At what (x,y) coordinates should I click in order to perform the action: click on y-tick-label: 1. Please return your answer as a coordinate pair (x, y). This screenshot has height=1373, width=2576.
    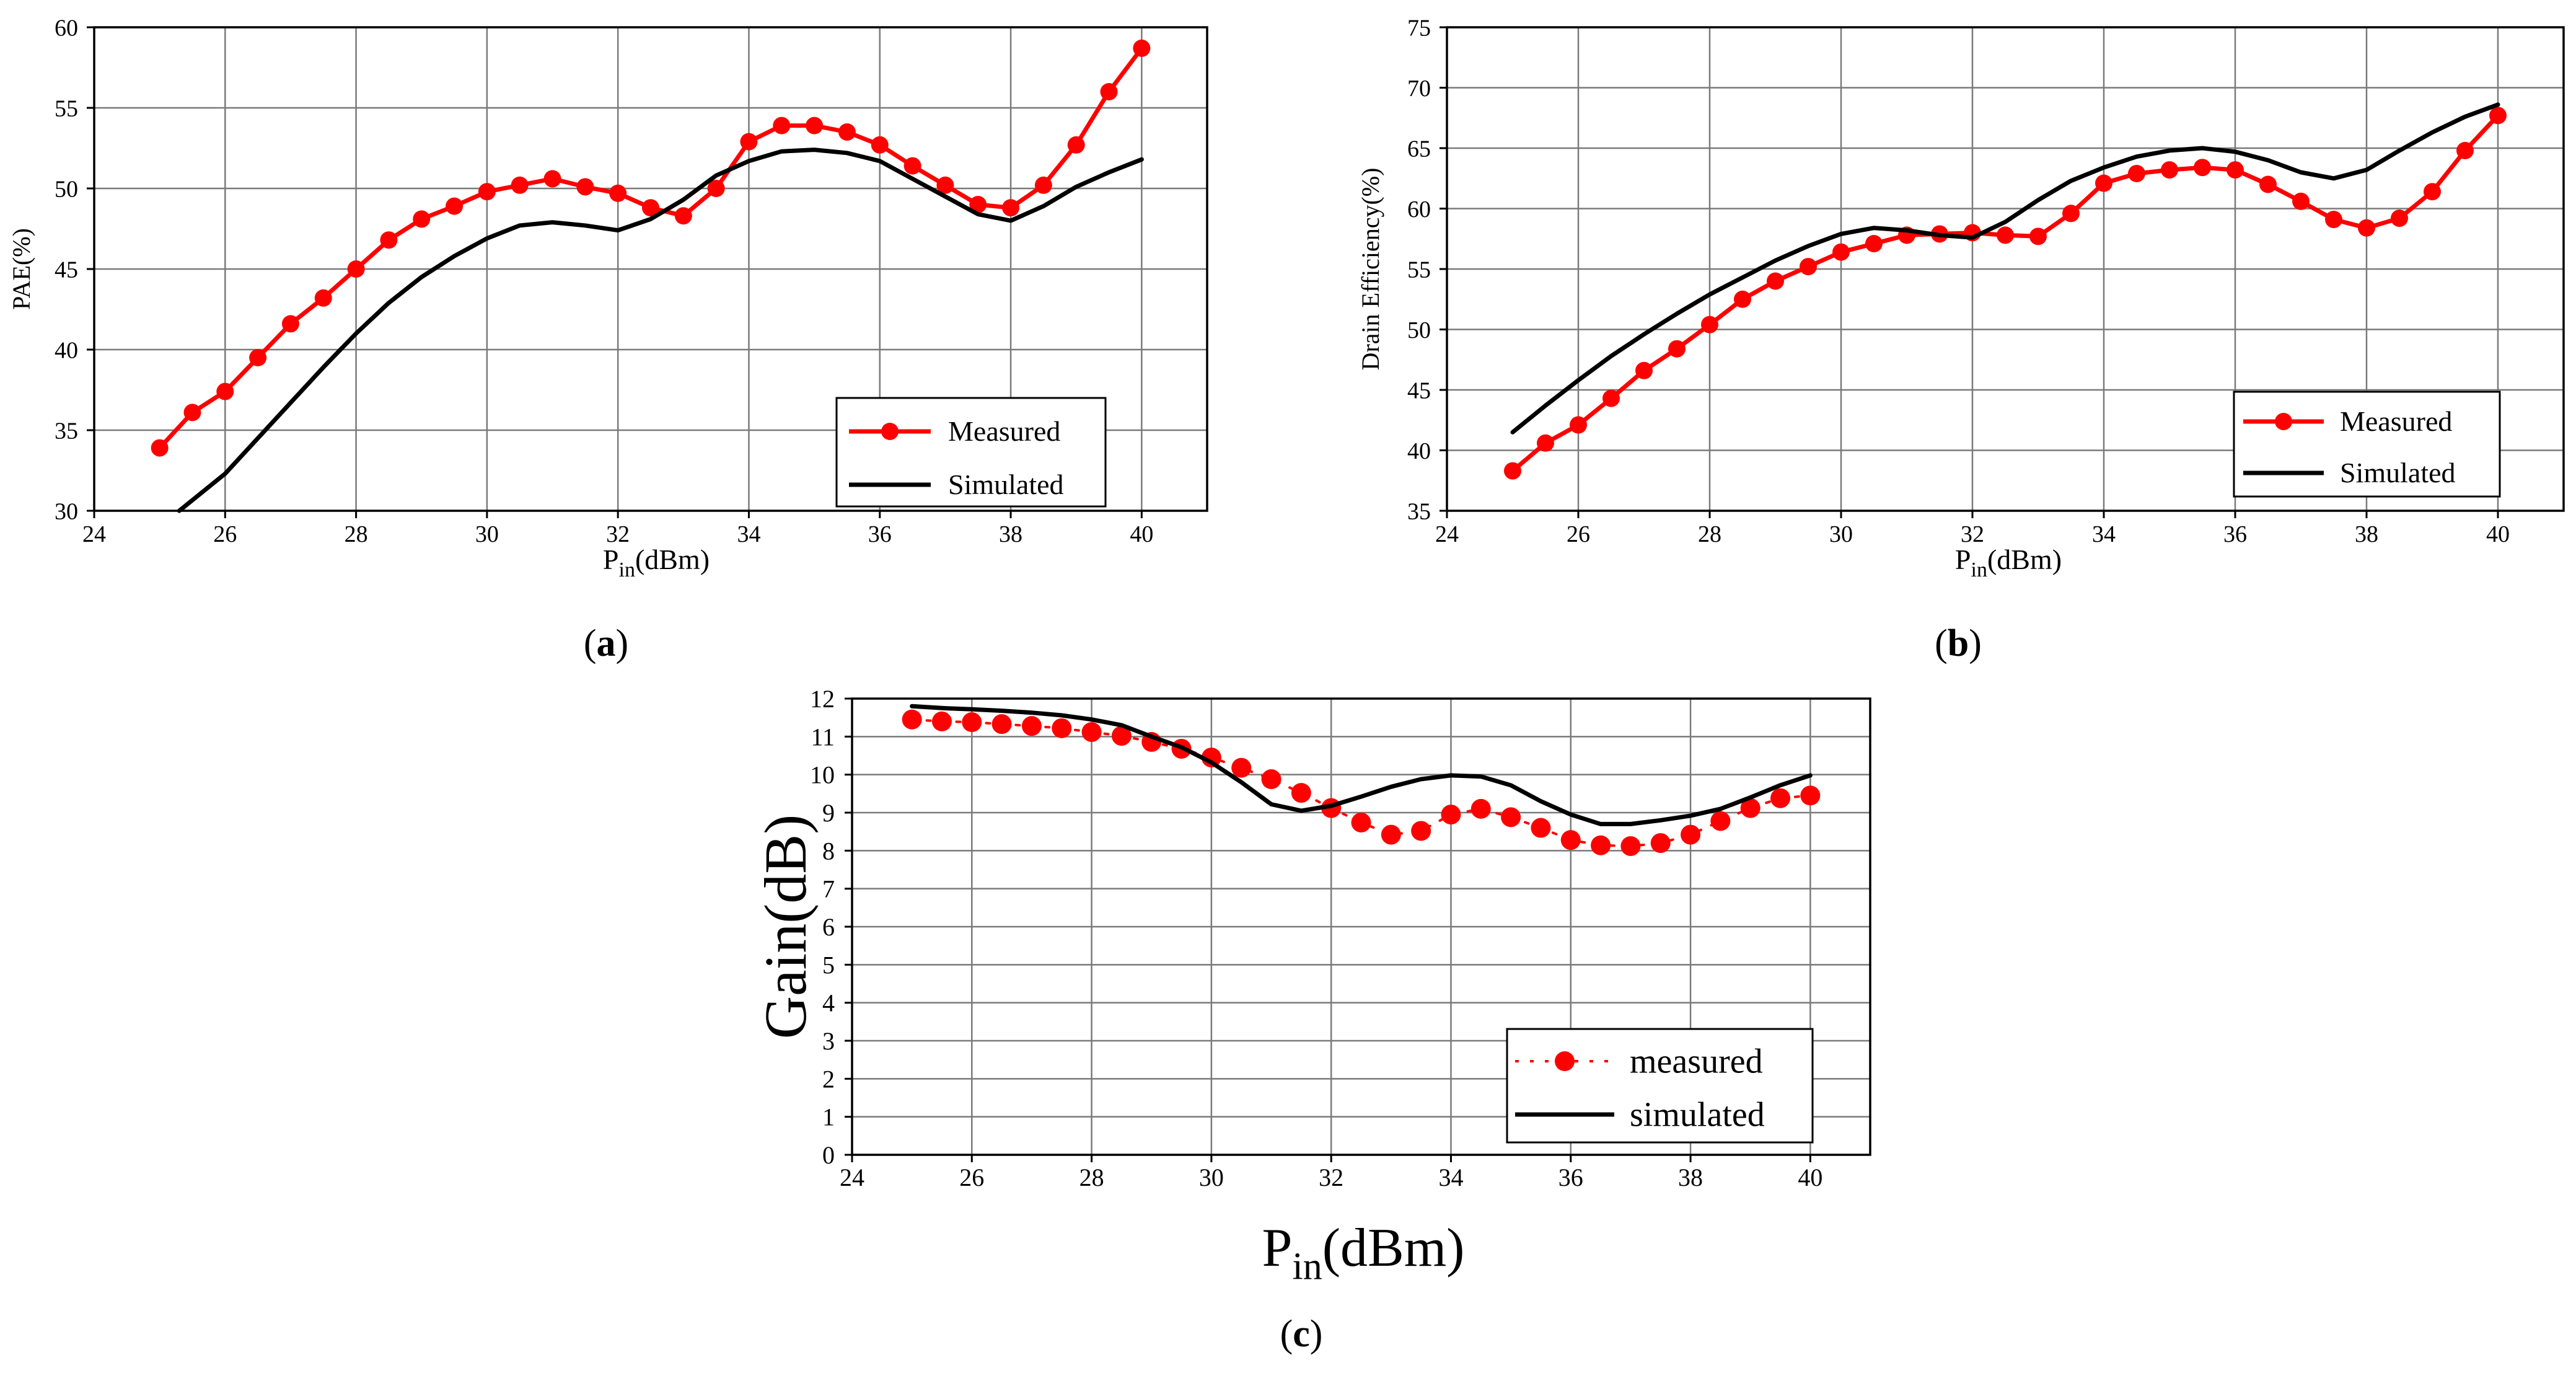
    Looking at the image, I should click on (829, 1117).